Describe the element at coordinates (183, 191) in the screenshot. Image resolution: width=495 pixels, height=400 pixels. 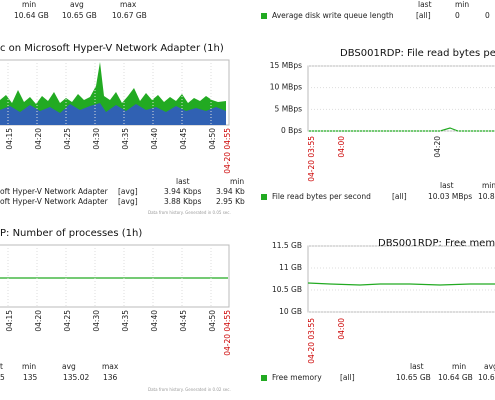
I see `legend-value: 3.94 Kbps` at that location.